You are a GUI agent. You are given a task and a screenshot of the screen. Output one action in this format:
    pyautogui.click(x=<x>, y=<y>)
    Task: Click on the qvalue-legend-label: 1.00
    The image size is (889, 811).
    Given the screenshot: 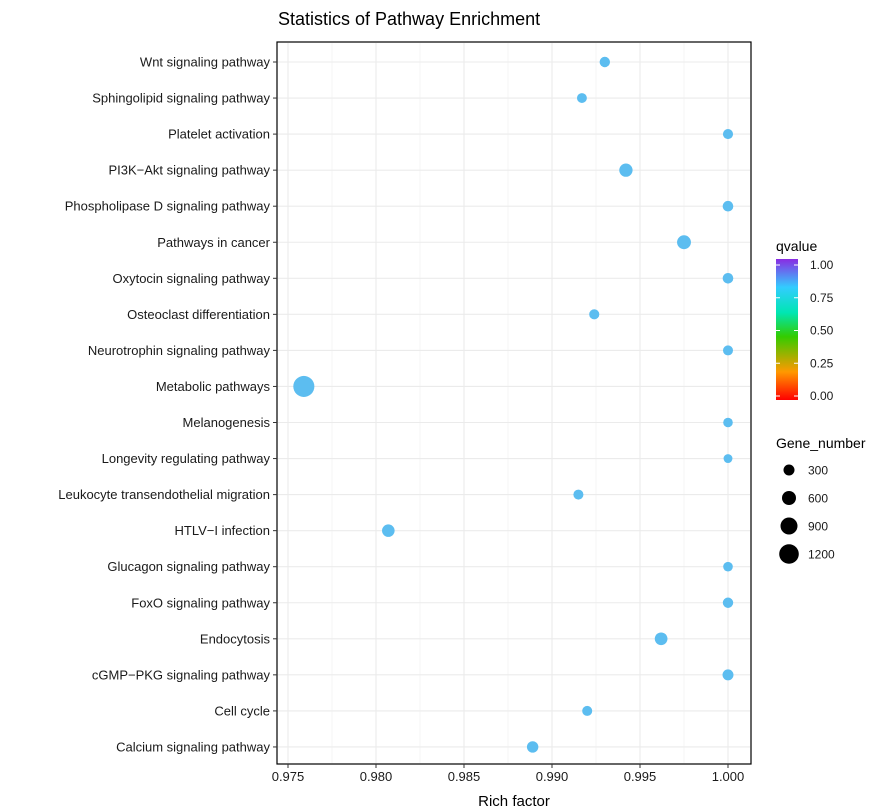 What is the action you would take?
    pyautogui.click(x=822, y=265)
    